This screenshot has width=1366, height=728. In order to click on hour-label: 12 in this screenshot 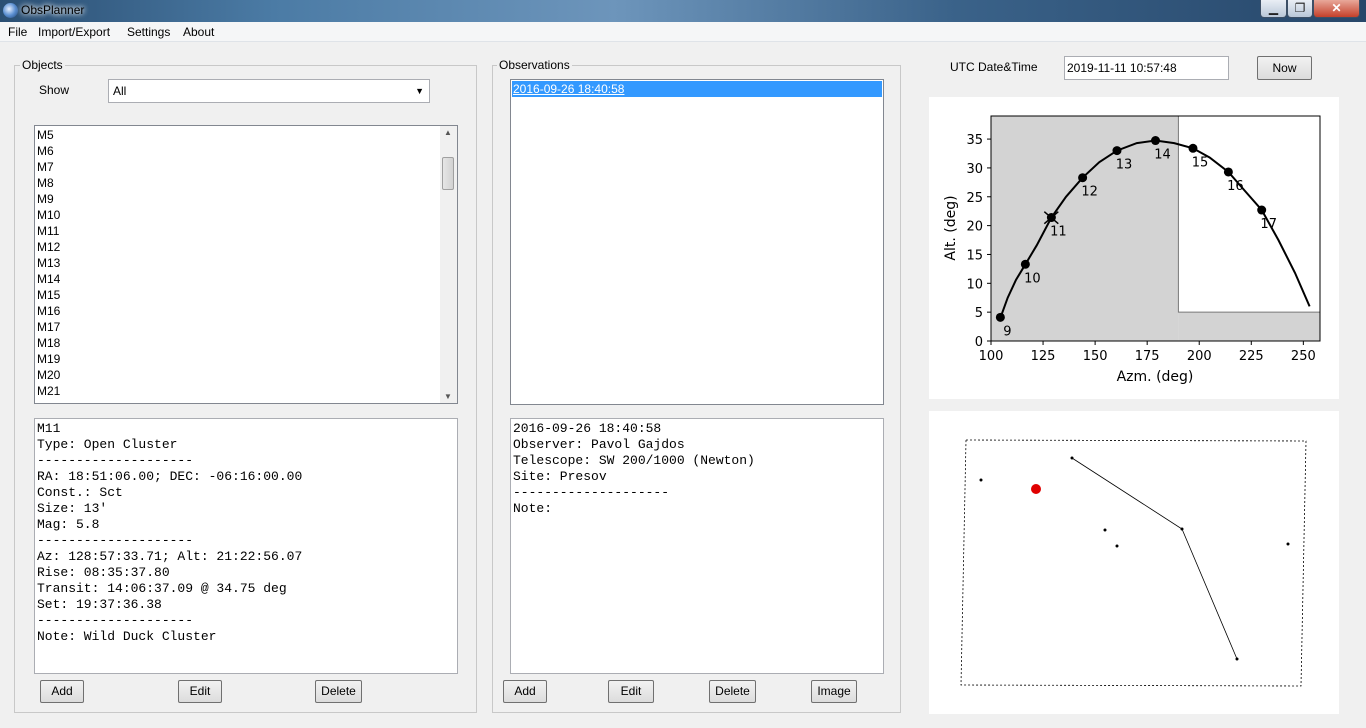, I will do `click(1089, 192)`.